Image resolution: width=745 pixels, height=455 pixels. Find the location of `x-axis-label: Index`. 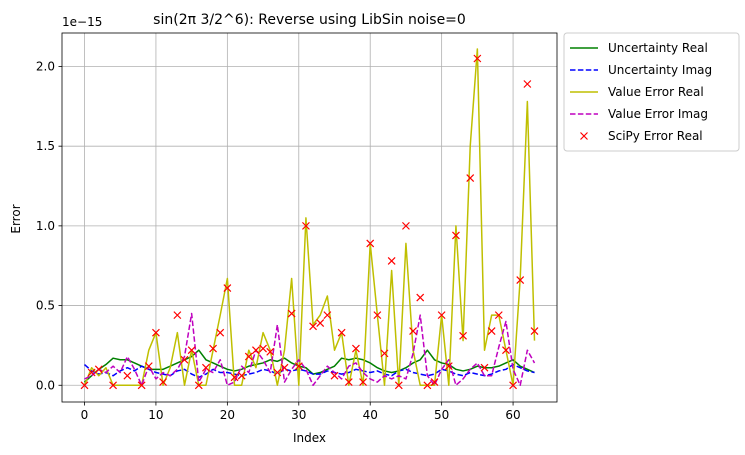

x-axis-label: Index is located at coordinates (309, 438).